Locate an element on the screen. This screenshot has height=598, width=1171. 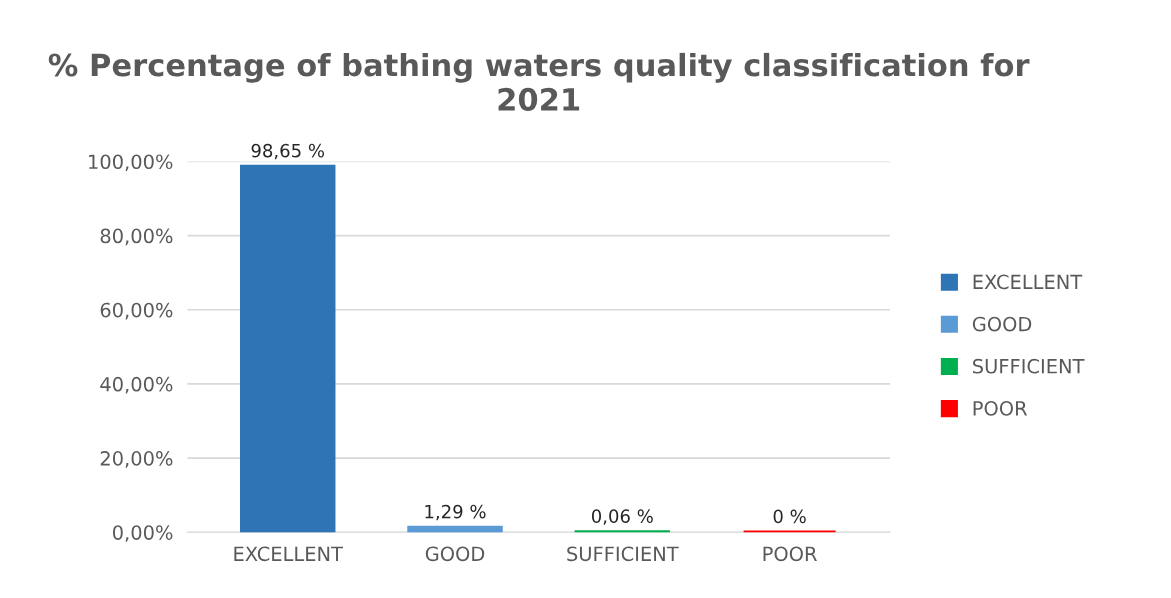
x-tick-label: SUFFICIENT is located at coordinates (623, 554).